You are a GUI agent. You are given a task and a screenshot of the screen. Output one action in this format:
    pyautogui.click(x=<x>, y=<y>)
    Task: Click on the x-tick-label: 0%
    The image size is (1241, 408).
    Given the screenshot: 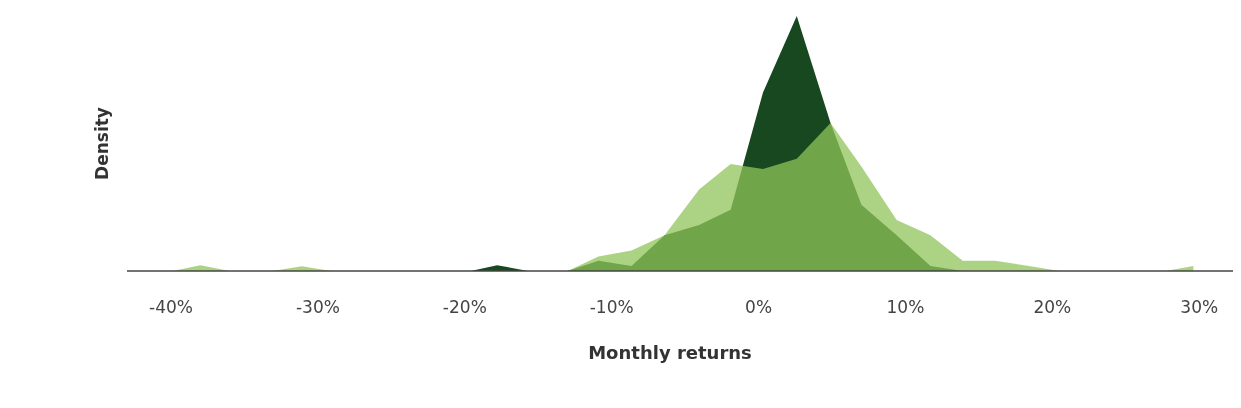 What is the action you would take?
    pyautogui.click(x=759, y=307)
    